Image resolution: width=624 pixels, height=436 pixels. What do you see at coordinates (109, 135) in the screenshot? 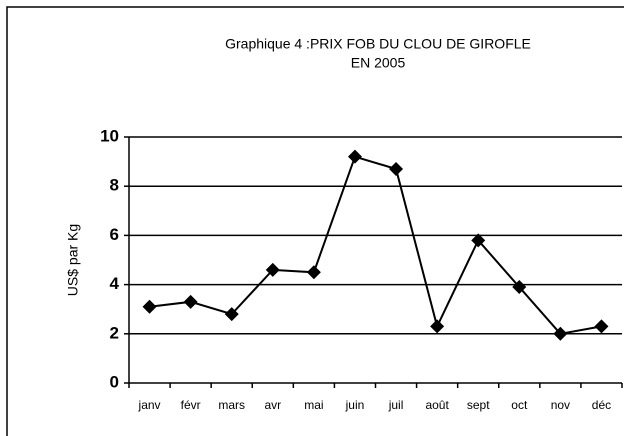
I see `y-tick-label: 10` at bounding box center [109, 135].